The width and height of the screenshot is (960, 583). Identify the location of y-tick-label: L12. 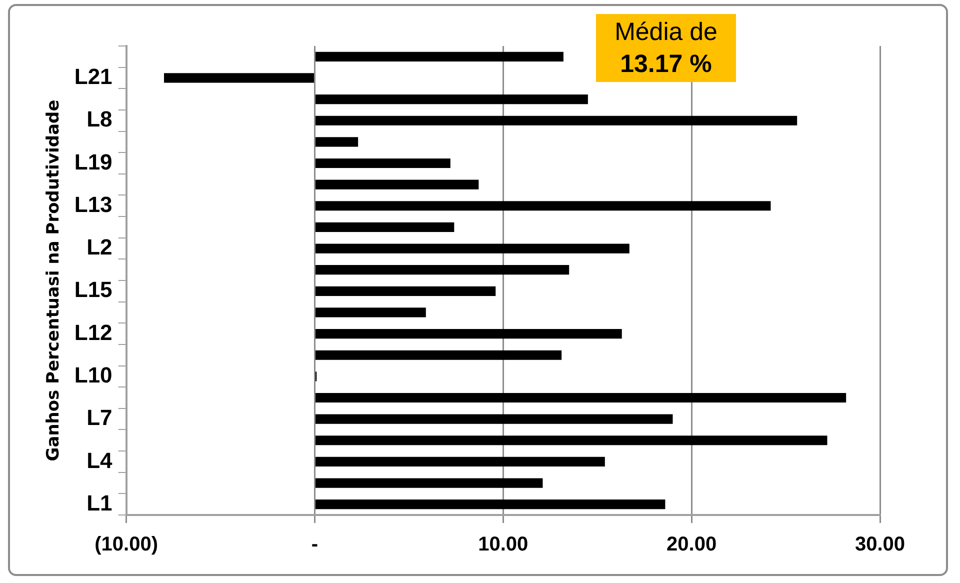
(93, 332).